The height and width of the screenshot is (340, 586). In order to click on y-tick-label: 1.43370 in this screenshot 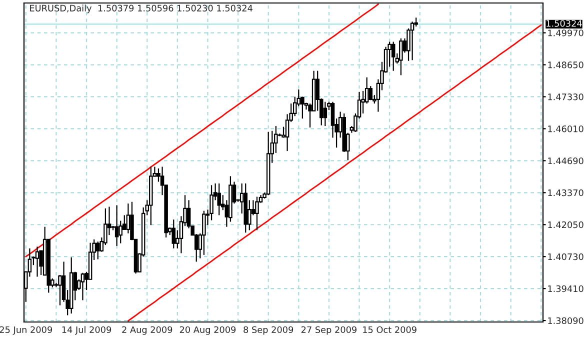, I will do `click(566, 192)`.